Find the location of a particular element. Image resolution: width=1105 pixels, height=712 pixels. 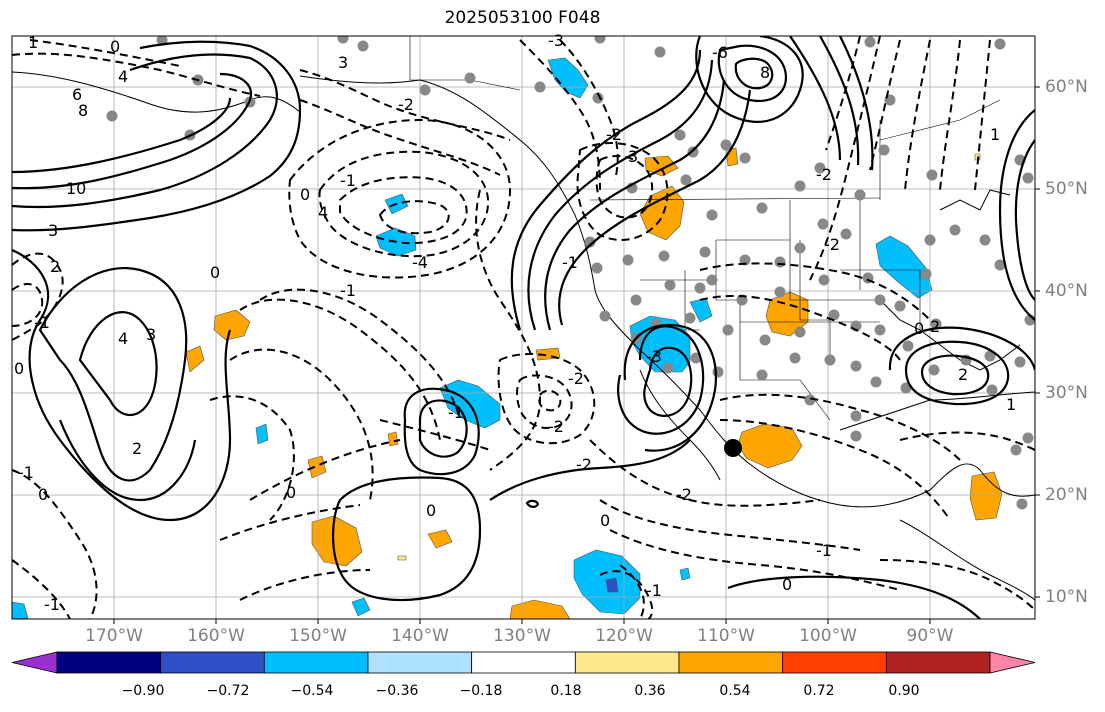

lon-label: 140°W is located at coordinates (420, 636).